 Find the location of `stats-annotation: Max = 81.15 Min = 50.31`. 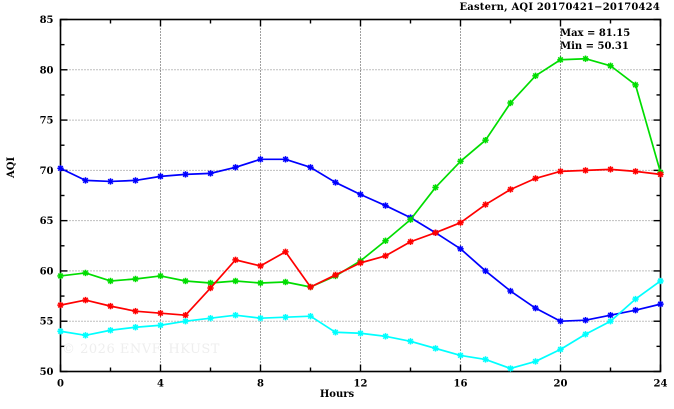

stats-annotation: Max = 81.15 Min = 50.31 is located at coordinates (595, 40).